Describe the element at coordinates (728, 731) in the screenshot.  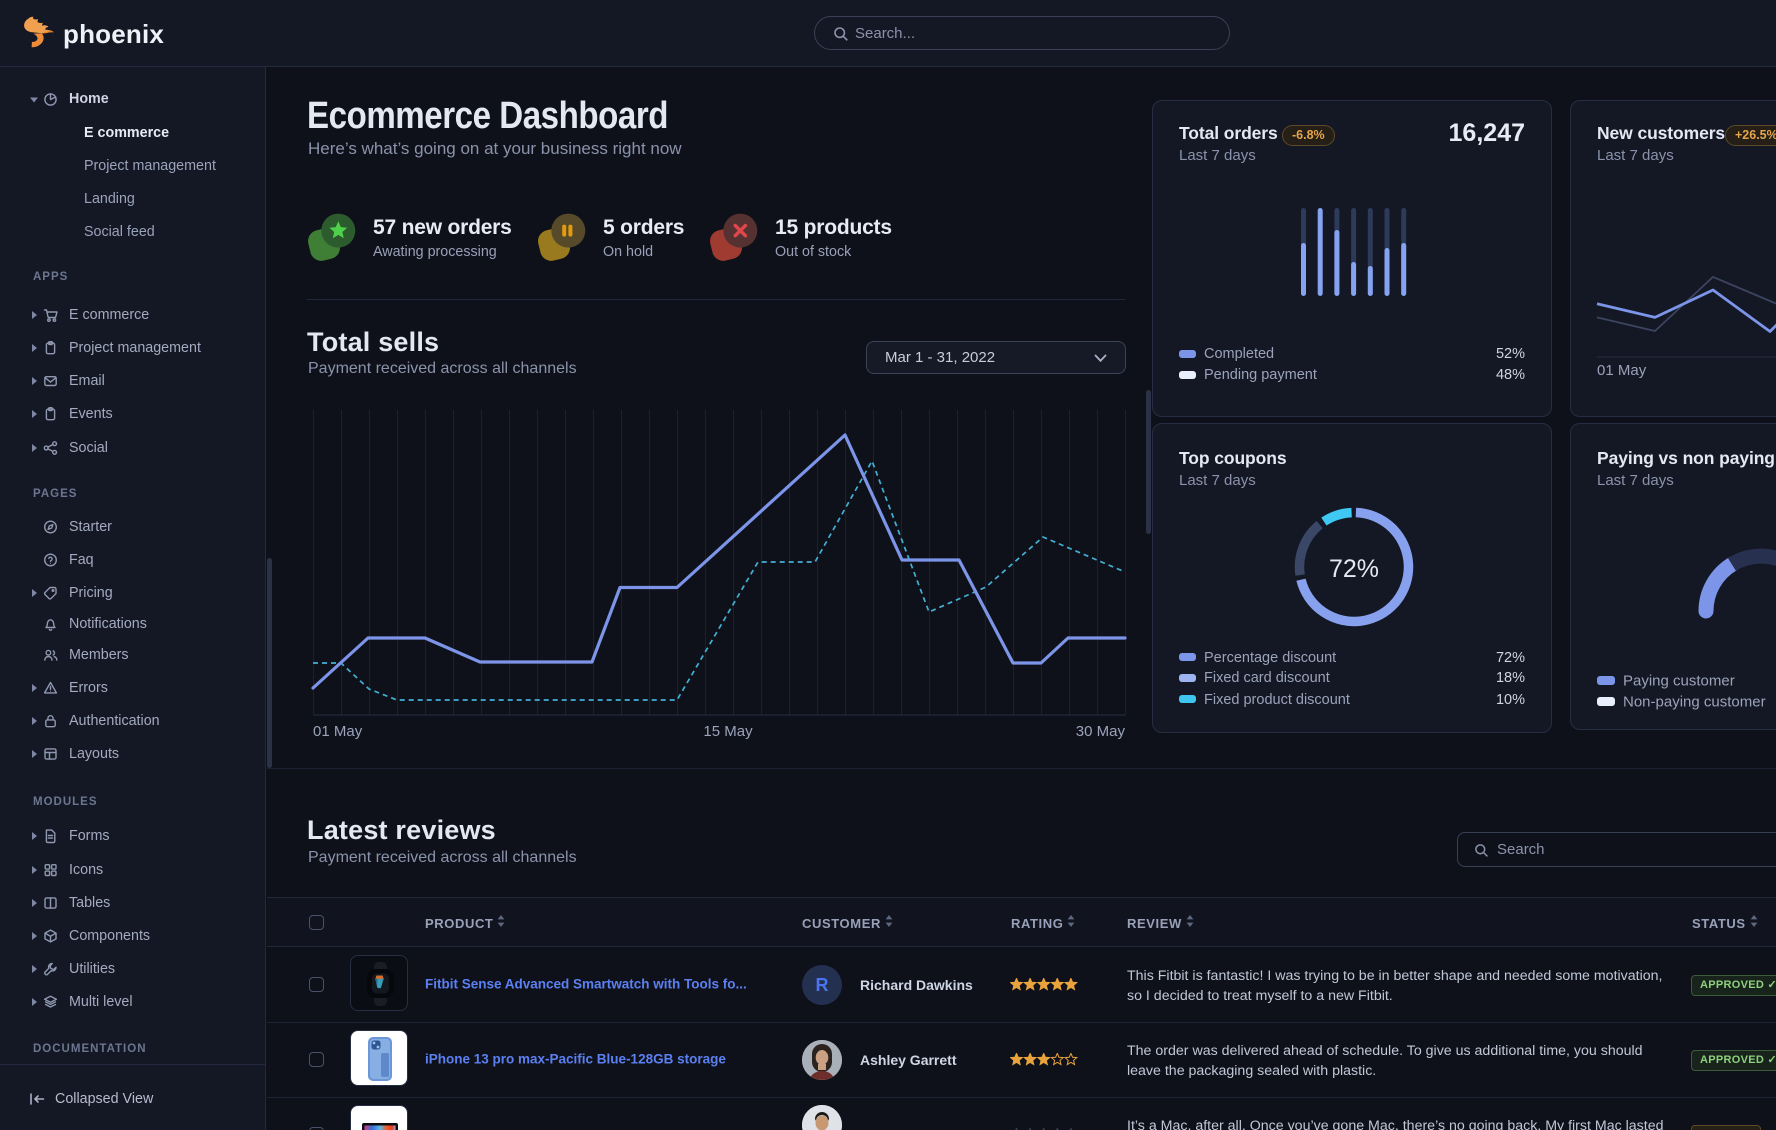
I see `svg-text: 15 May` at that location.